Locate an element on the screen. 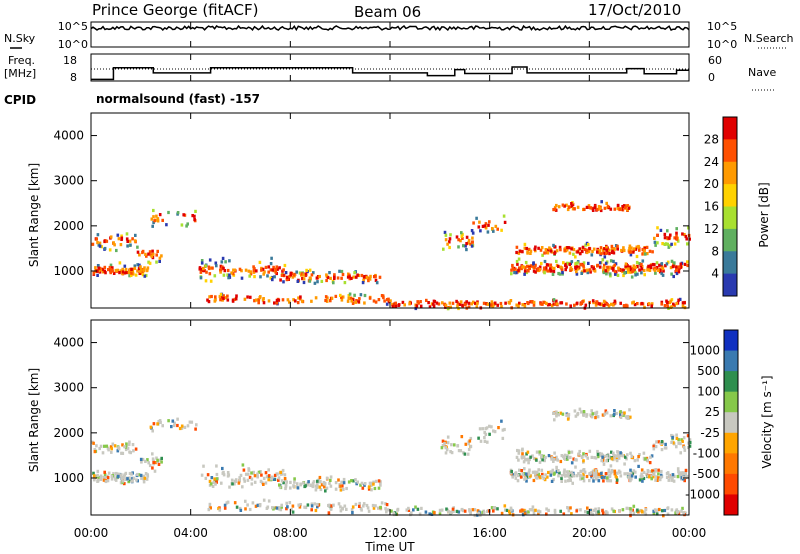  noise-ytick-bottom: 10^0 is located at coordinates (73, 44).